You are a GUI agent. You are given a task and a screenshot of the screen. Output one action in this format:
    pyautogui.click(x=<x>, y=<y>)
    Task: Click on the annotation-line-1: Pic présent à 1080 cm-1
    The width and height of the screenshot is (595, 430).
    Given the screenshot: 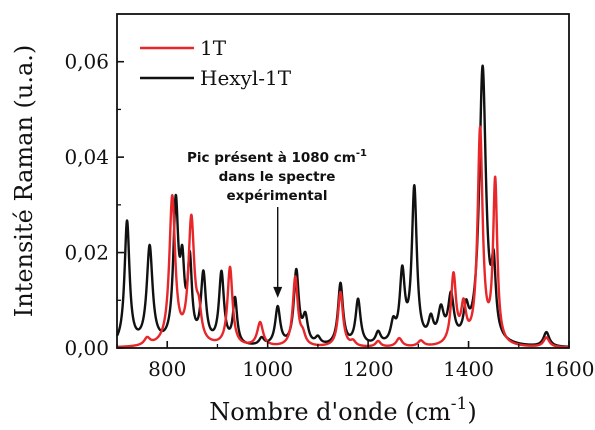 What is the action you would take?
    pyautogui.click(x=277, y=157)
    